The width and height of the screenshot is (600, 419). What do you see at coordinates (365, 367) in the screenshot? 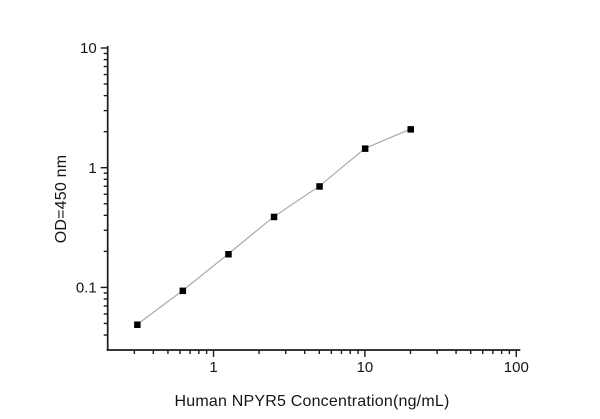
I see `x-tick-label: 10` at bounding box center [365, 367].